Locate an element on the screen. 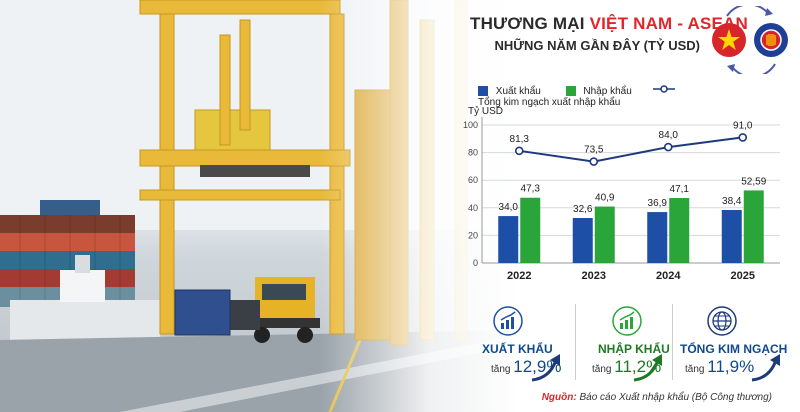 This screenshot has width=800, height=412. chart-title: THƯƠNG MẠI VIỆT NAM - ASEAN is located at coordinates (609, 24).